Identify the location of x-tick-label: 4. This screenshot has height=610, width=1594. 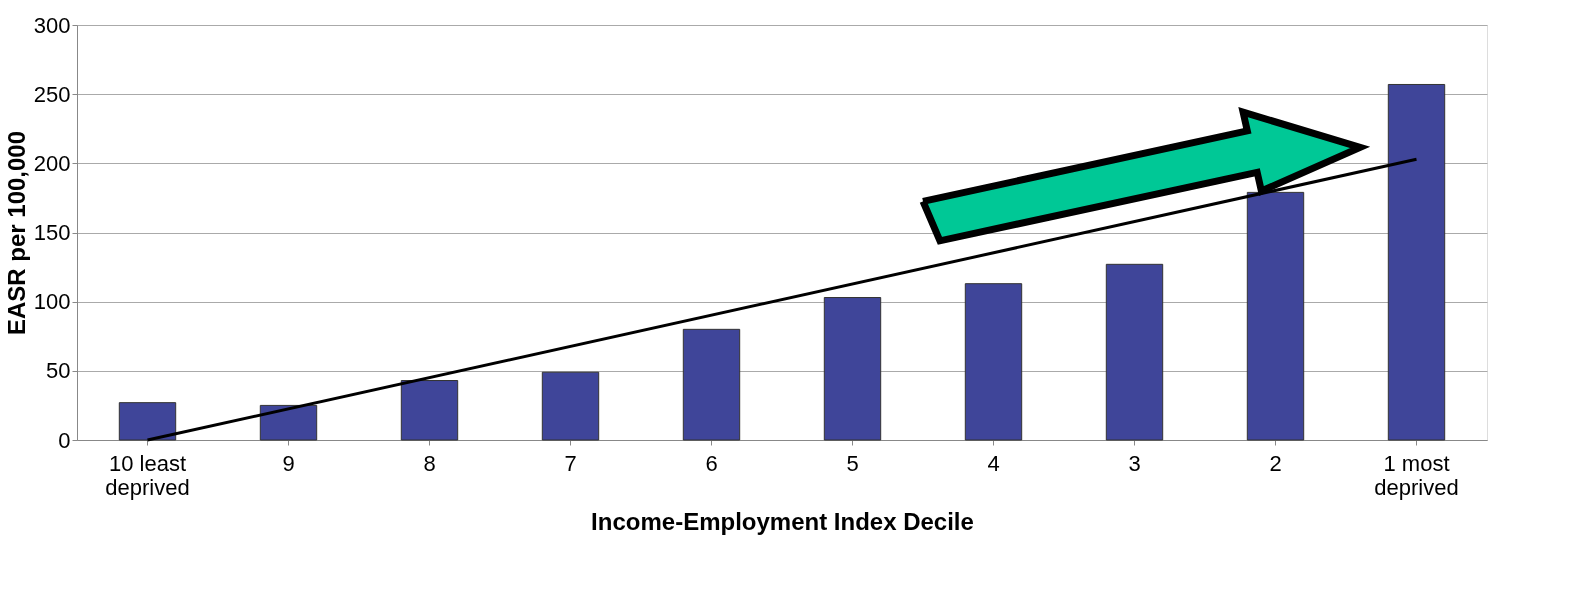
(993, 463).